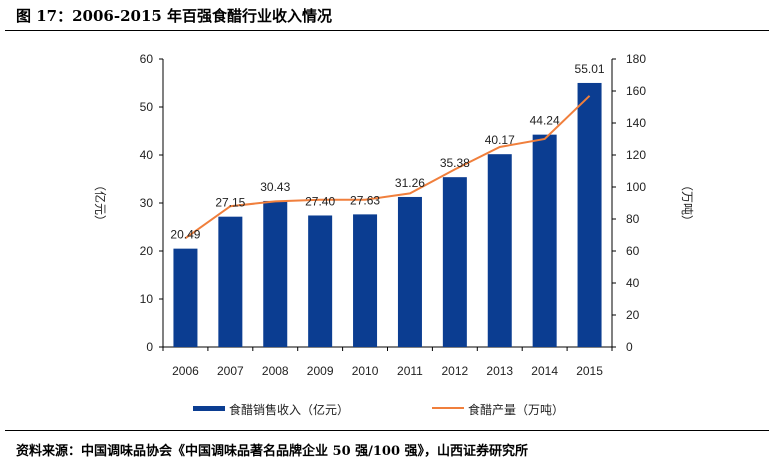 This screenshot has width=774, height=464. I want to click on bar-2014, so click(544, 240).